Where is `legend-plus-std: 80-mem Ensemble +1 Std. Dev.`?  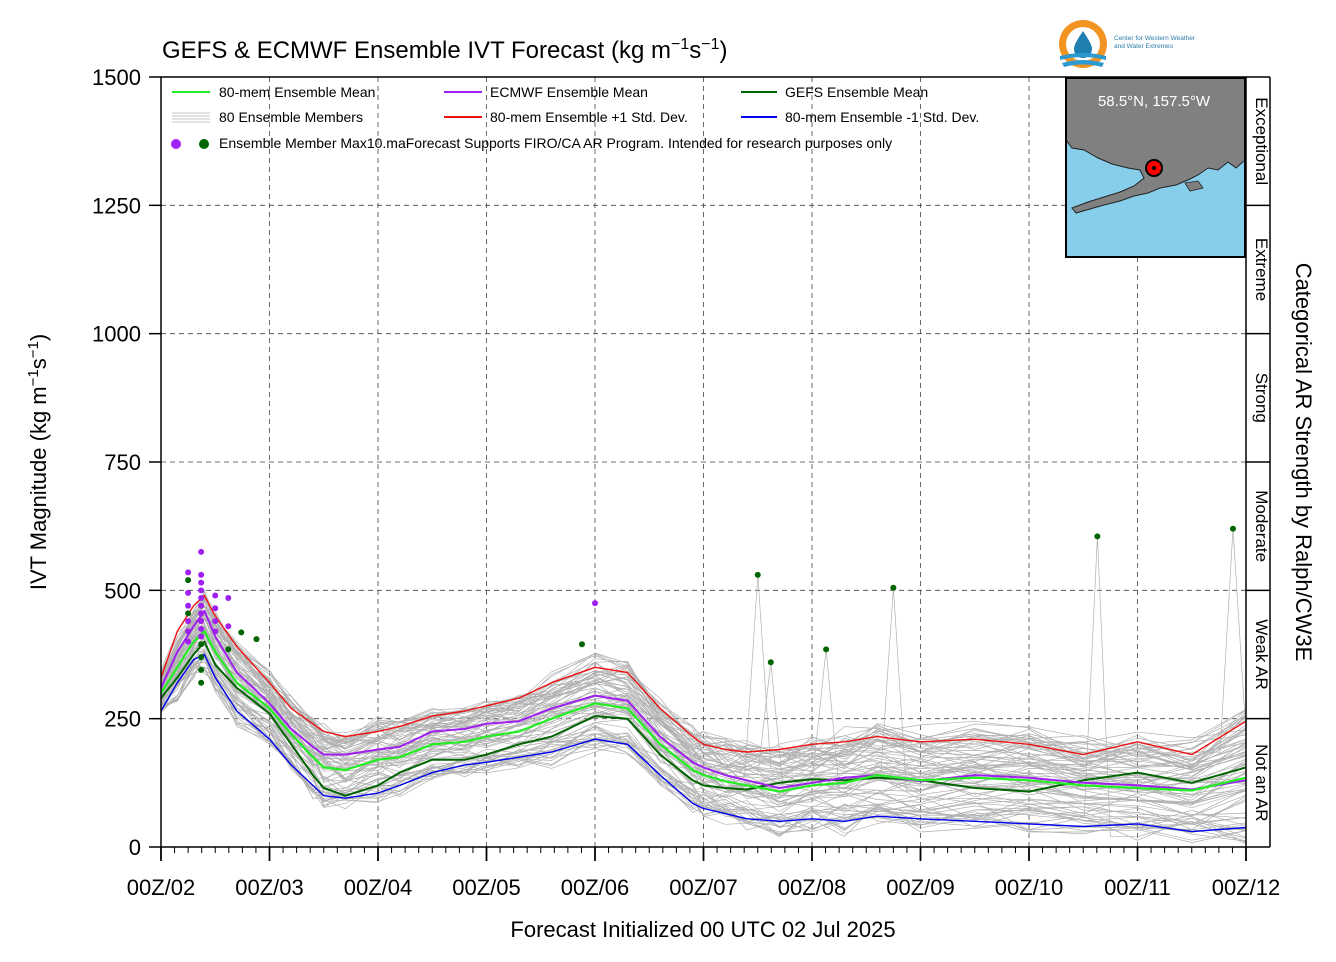
legend-plus-std: 80-mem Ensemble +1 Std. Dev. is located at coordinates (589, 117).